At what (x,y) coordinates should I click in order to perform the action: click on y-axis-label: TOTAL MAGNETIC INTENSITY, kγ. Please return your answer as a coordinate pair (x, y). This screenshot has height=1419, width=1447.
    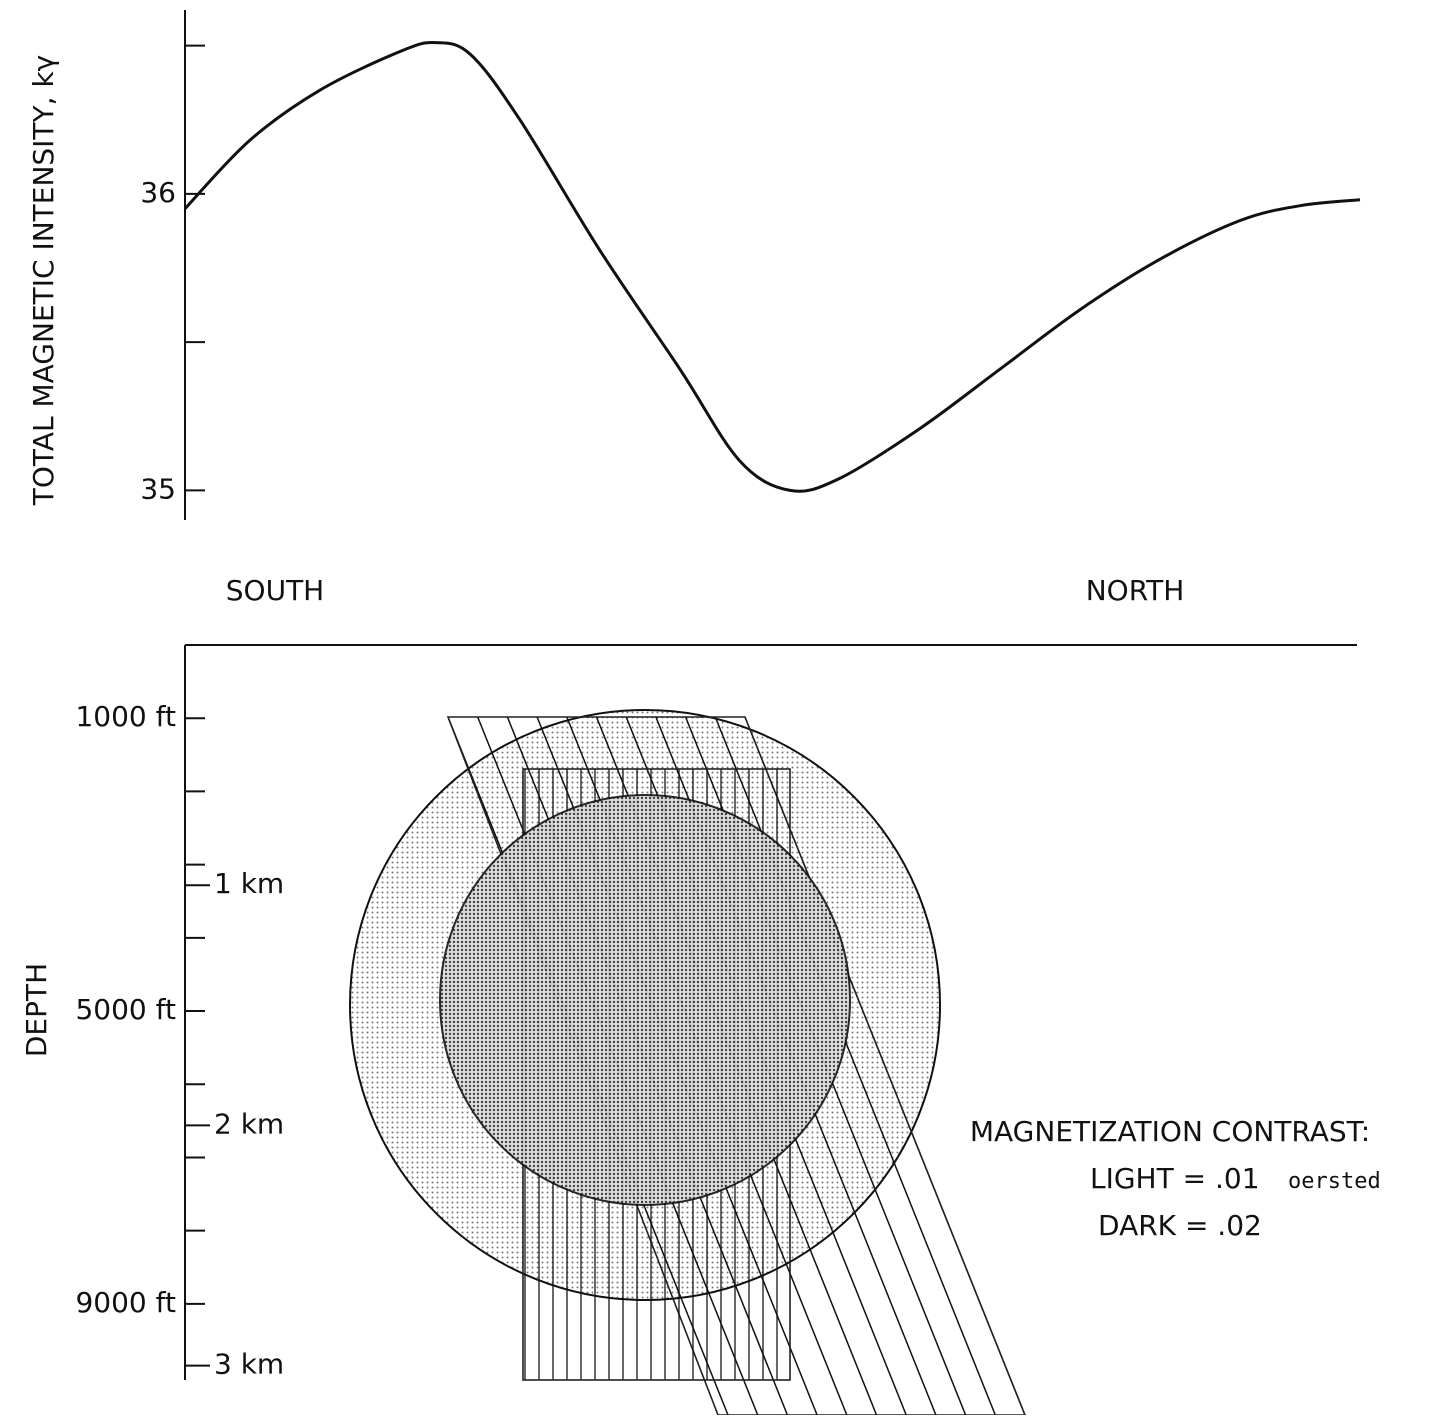
    Looking at the image, I should click on (43, 280).